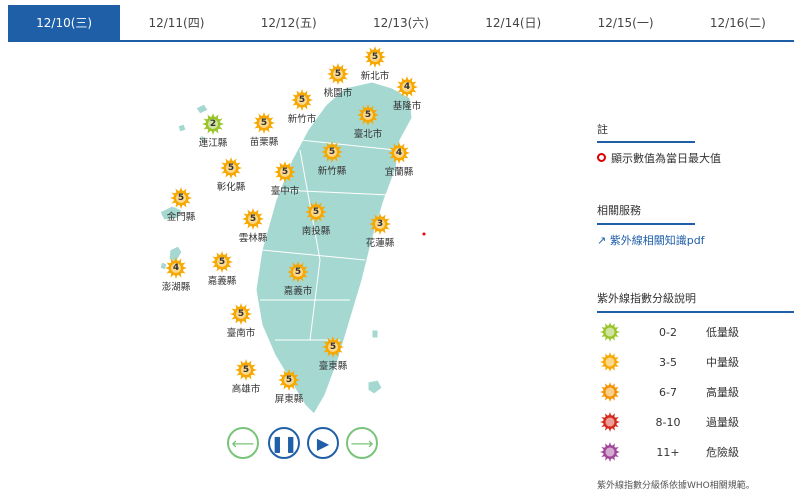 Image resolution: width=800 pixels, height=491 pixels. What do you see at coordinates (298, 291) in the screenshot?
I see `station-name: 嘉義市` at bounding box center [298, 291].